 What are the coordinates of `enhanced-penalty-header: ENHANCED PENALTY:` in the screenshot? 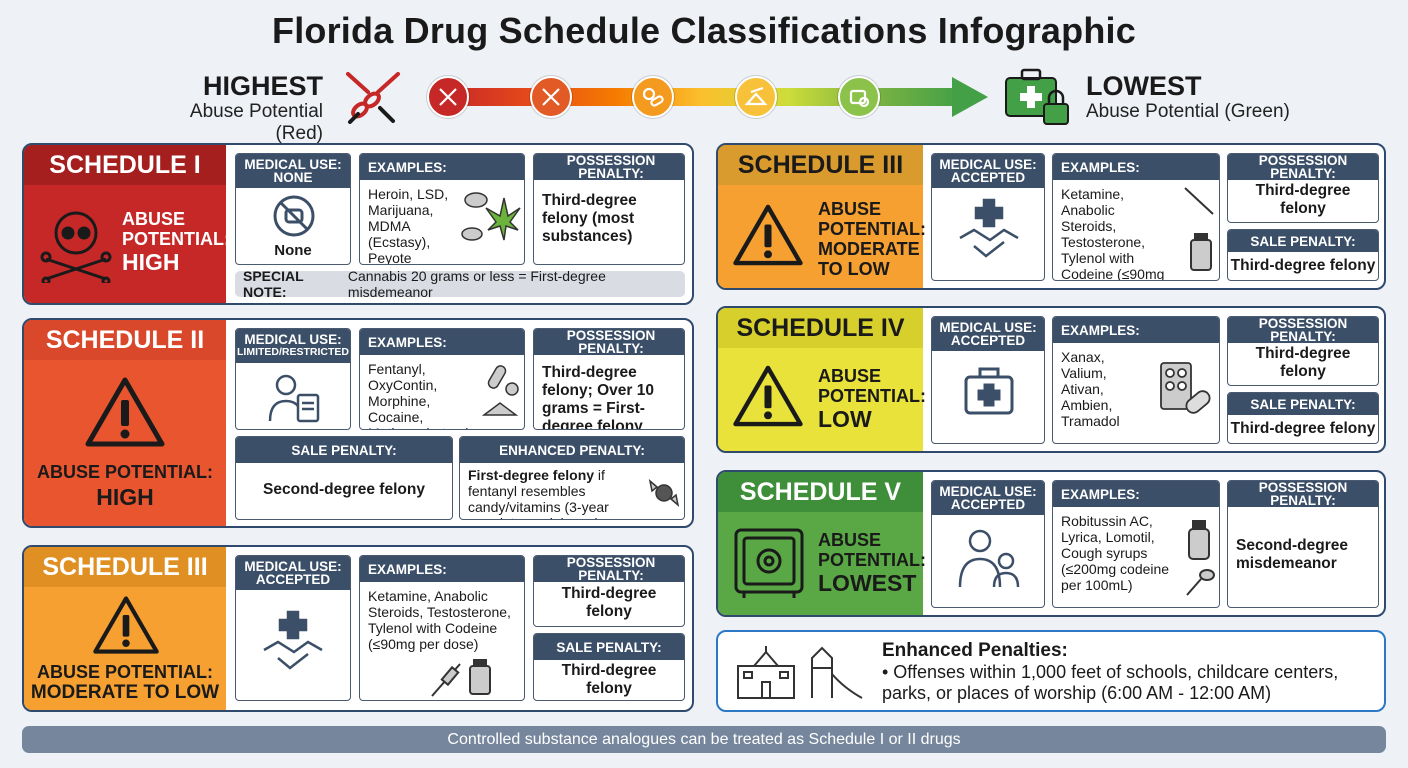 It's located at (572, 450).